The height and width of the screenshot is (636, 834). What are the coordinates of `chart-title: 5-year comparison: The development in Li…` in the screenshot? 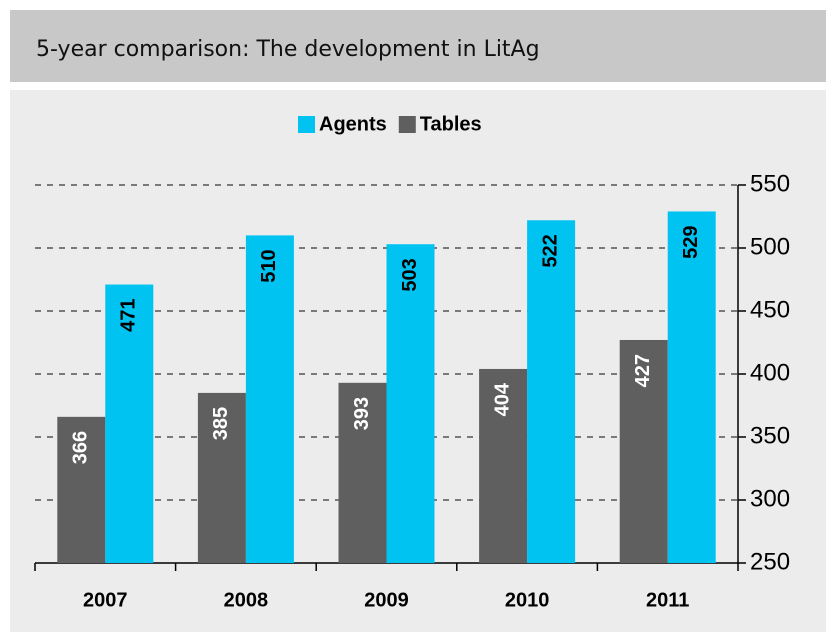 It's located at (288, 49).